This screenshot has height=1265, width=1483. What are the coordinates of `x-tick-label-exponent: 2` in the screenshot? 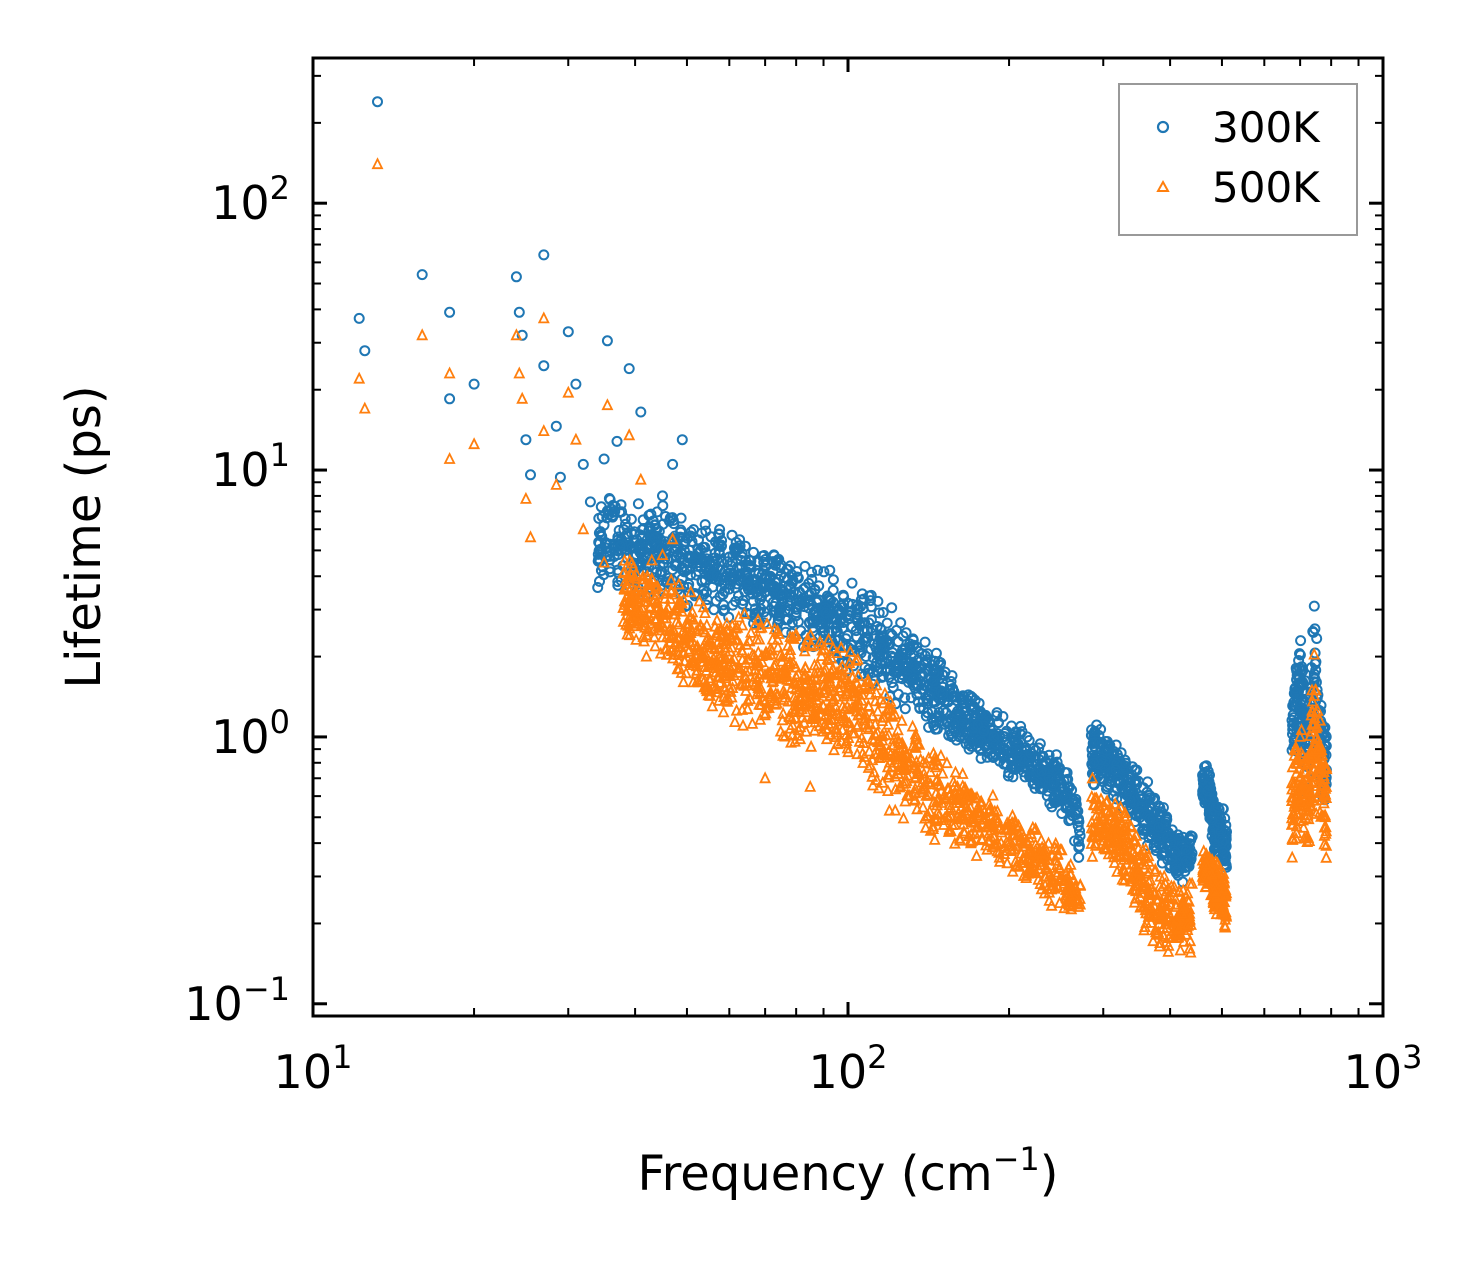 It's located at (877, 1057).